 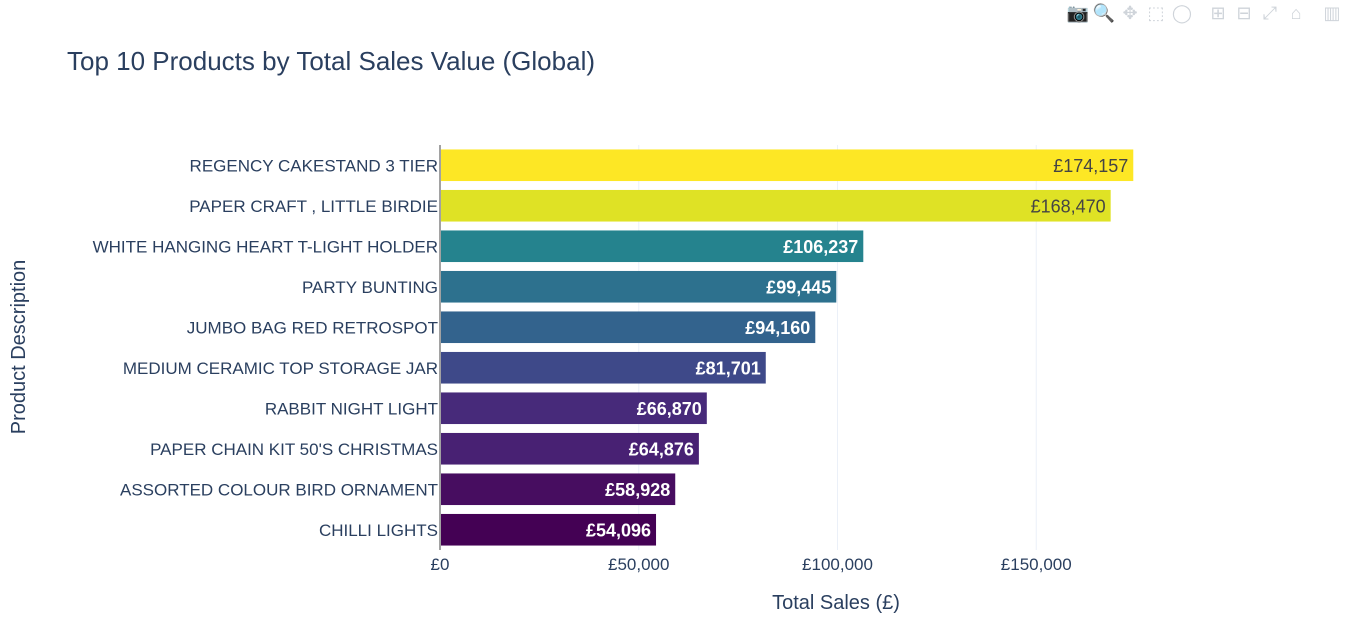 What do you see at coordinates (661, 449) in the screenshot?
I see `bar-value-label: £64,876` at bounding box center [661, 449].